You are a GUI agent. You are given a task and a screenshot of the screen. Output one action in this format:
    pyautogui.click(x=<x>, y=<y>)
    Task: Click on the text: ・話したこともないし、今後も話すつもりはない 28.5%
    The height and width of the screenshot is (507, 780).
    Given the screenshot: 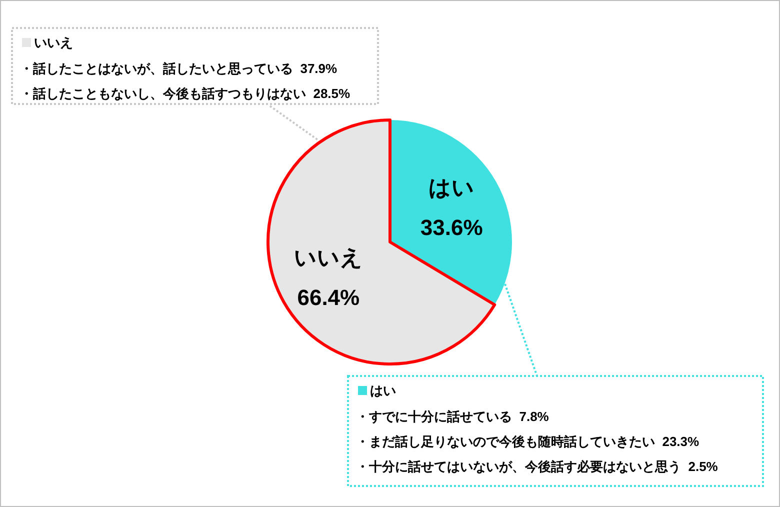 What is the action you would take?
    pyautogui.click(x=185, y=93)
    